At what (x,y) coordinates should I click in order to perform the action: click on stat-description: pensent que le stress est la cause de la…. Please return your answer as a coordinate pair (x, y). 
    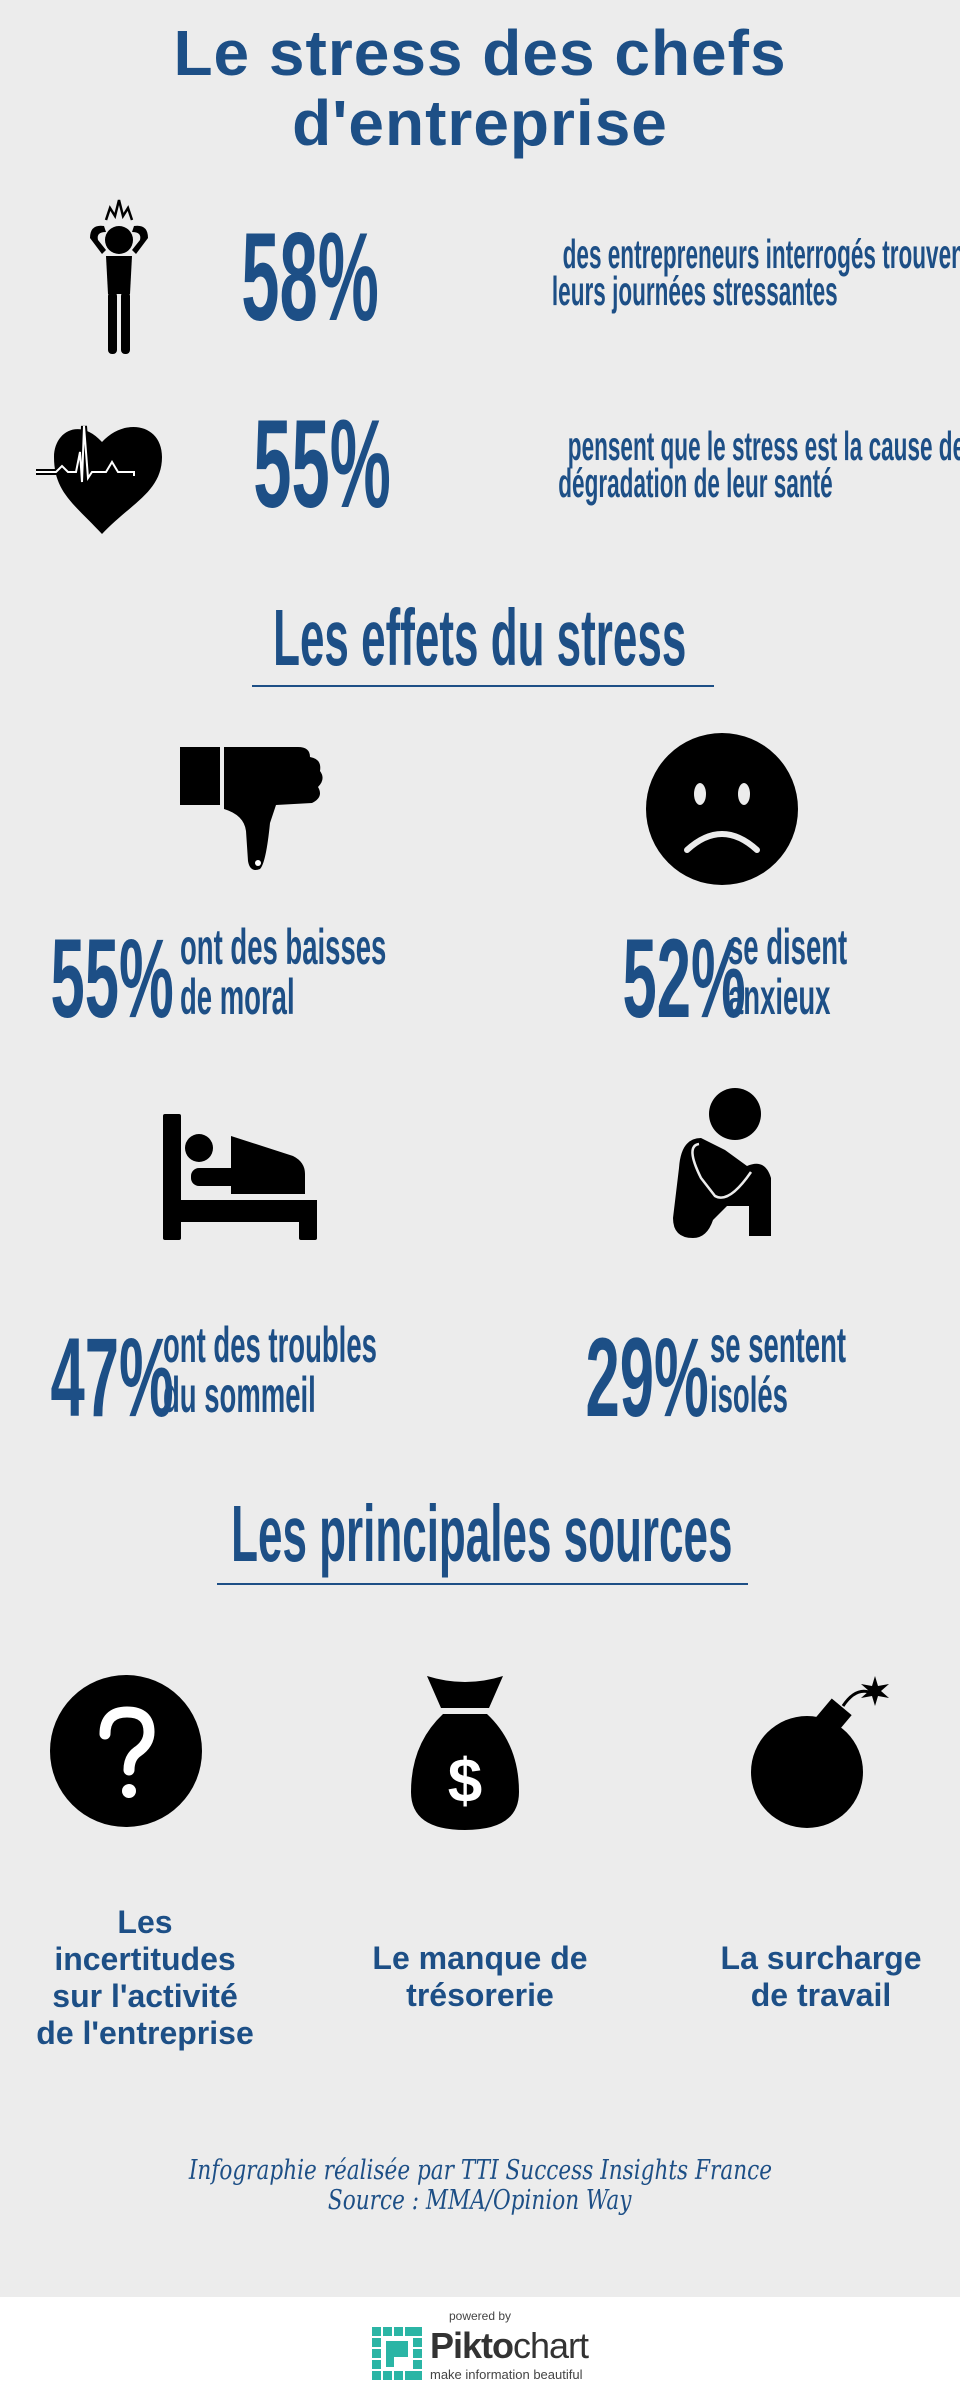
    Looking at the image, I should click on (677, 464).